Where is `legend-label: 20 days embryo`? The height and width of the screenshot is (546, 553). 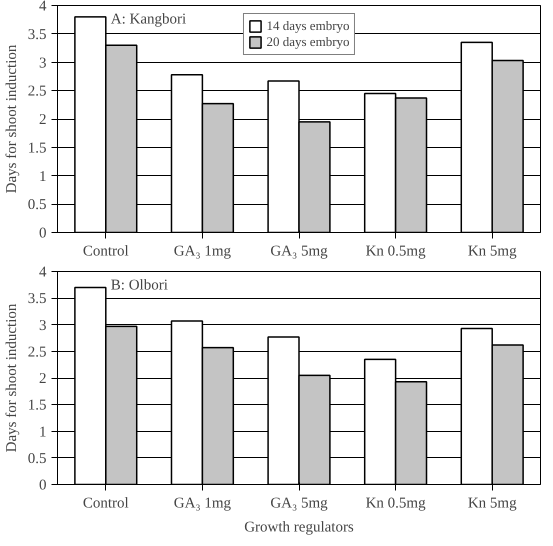 legend-label: 20 days embryo is located at coordinates (308, 42).